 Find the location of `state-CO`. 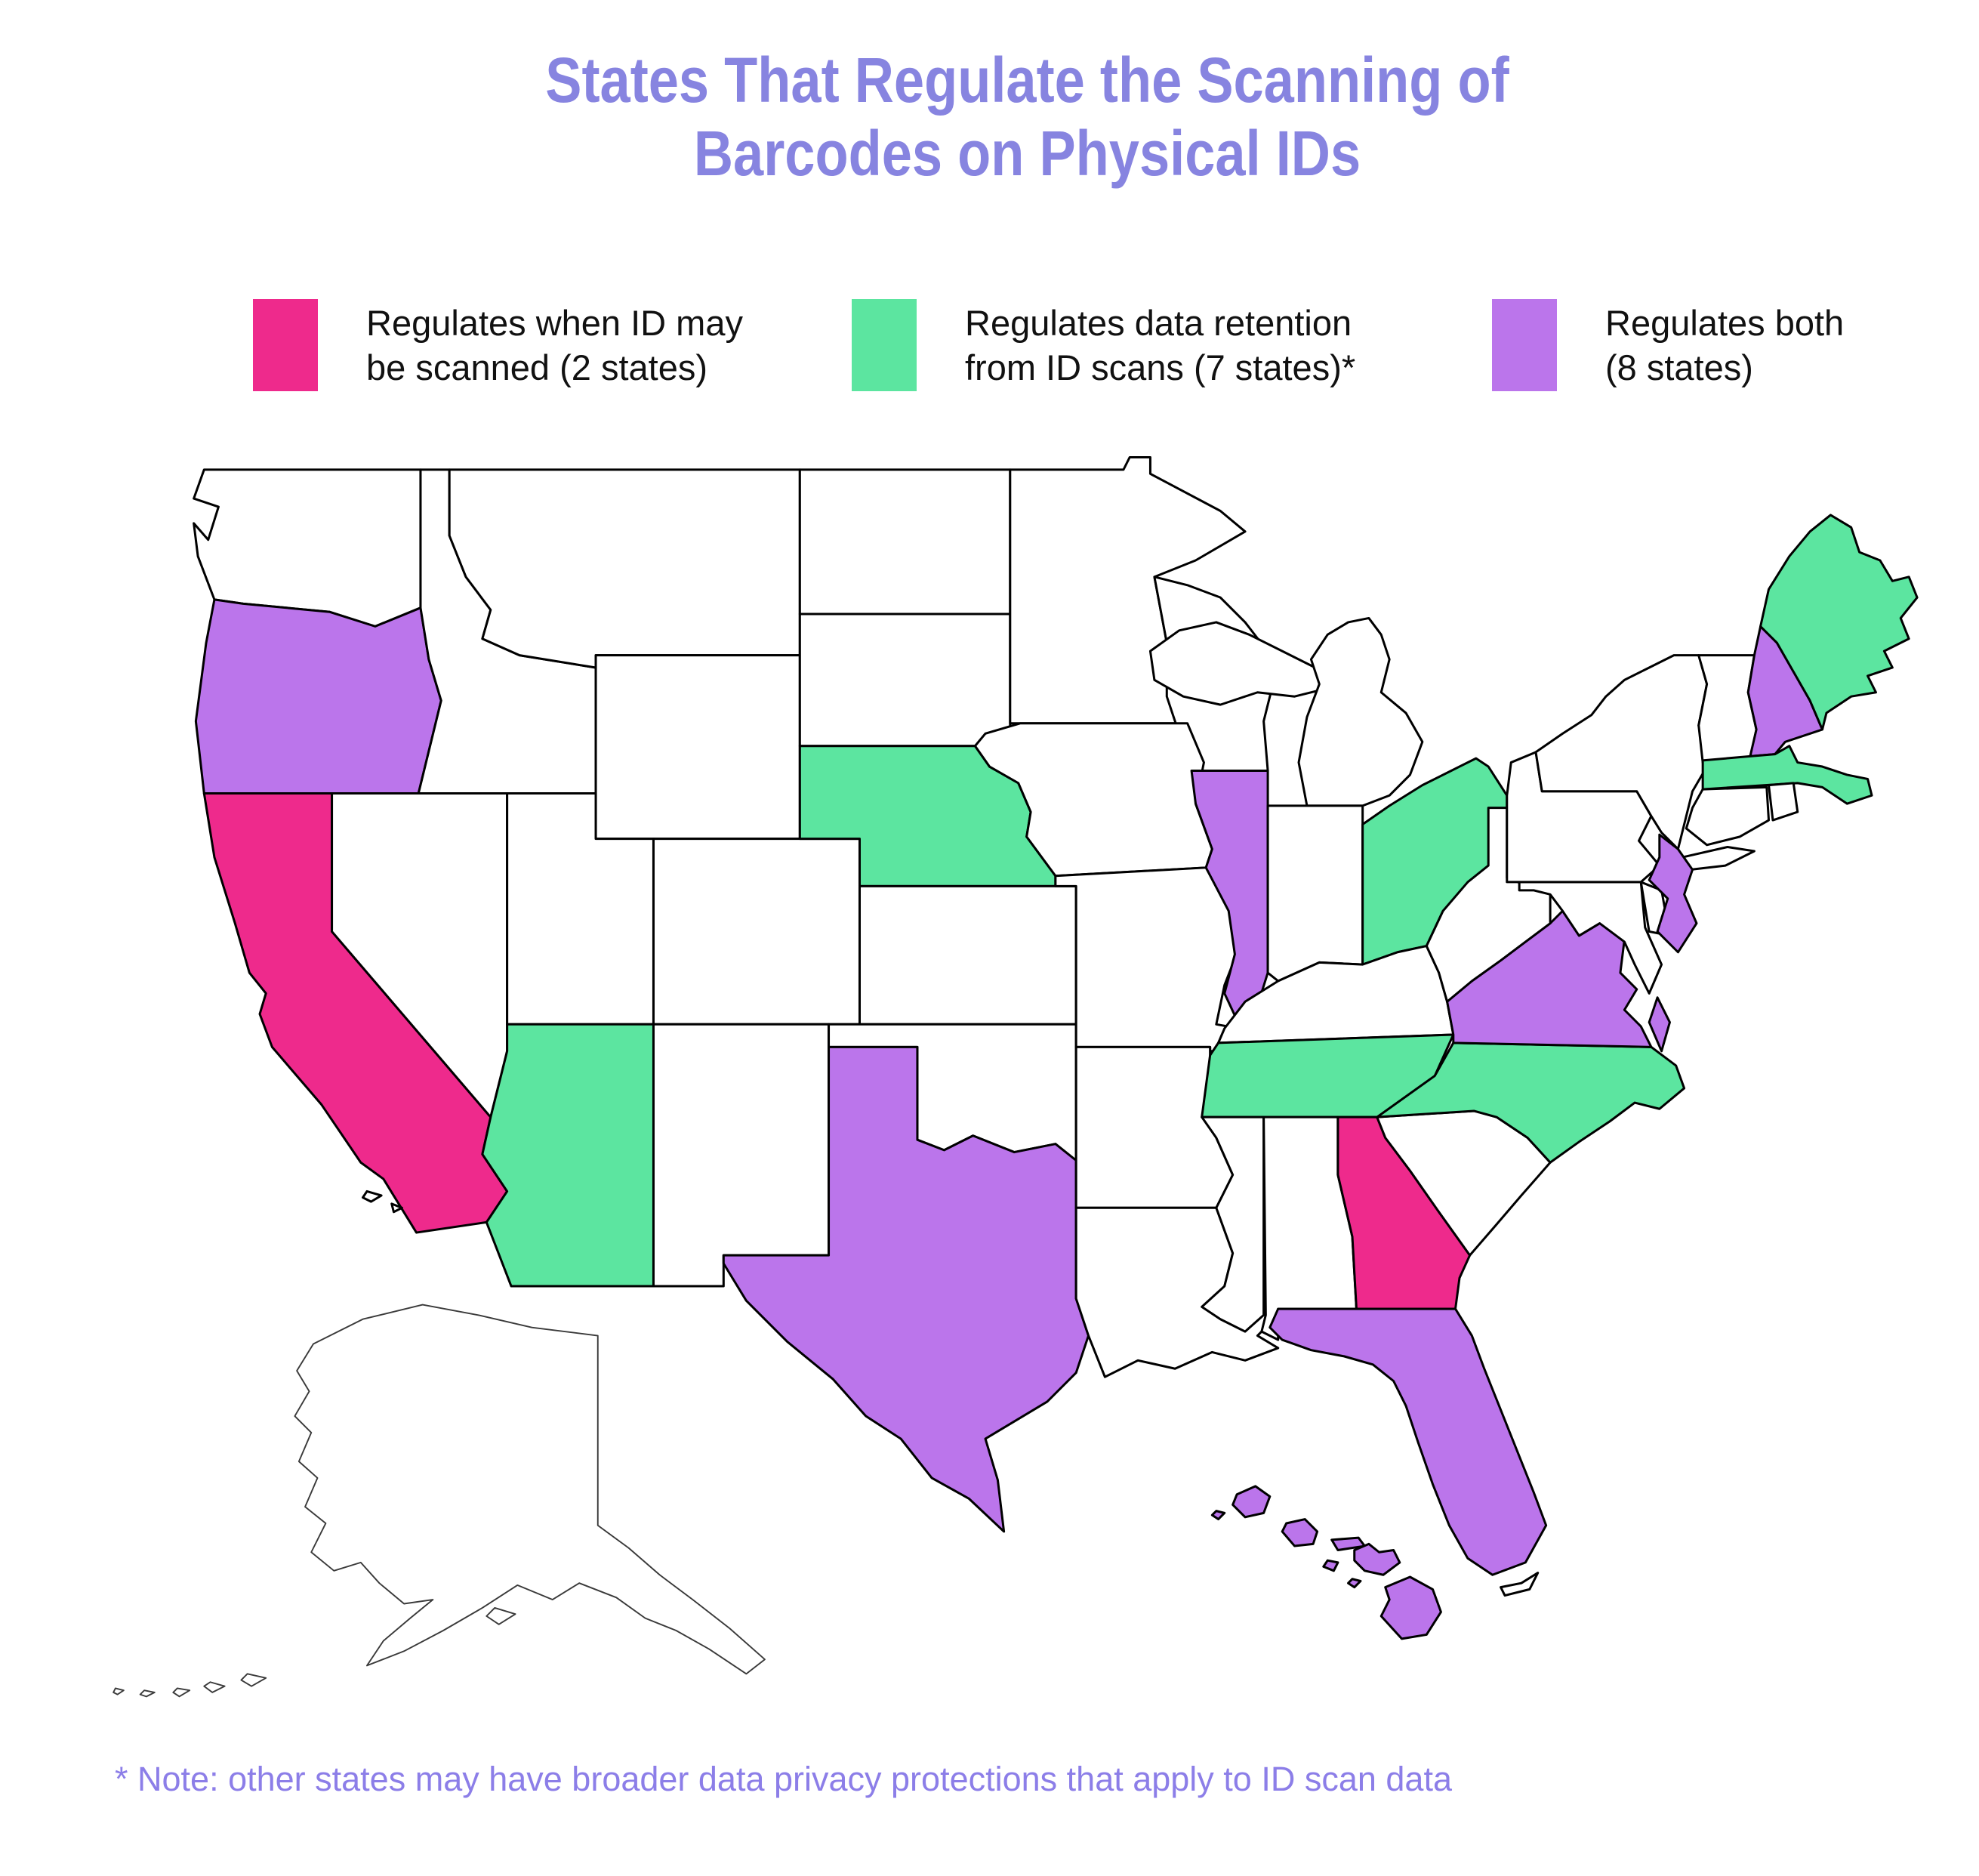

state-CO is located at coordinates (756, 932).